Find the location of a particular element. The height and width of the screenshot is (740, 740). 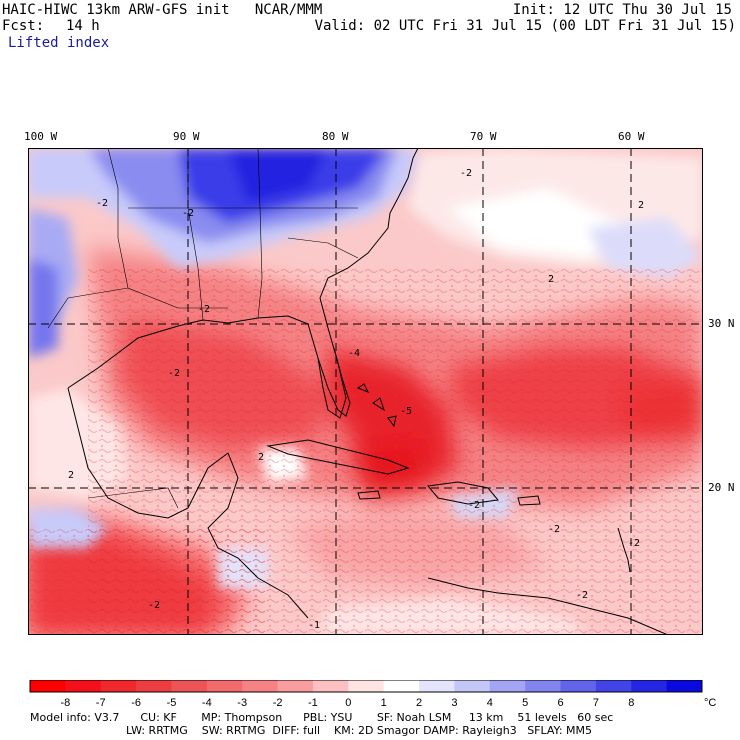

colorbar-tick-label: 4 is located at coordinates (490, 703).